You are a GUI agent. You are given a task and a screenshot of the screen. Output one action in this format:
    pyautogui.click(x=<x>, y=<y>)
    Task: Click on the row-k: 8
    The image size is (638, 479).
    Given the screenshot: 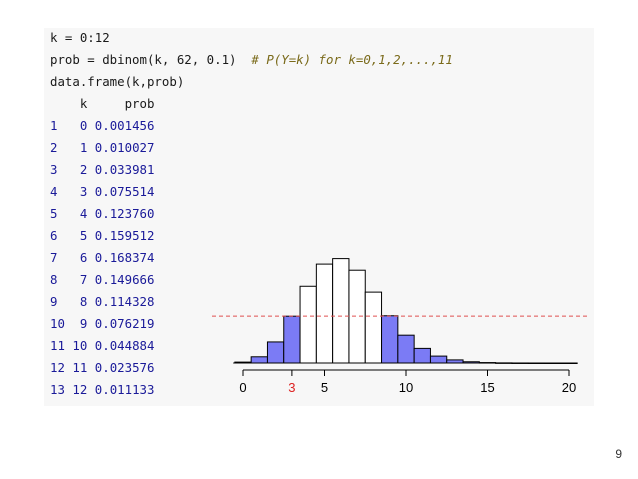 What is the action you would take?
    pyautogui.click(x=80, y=301)
    